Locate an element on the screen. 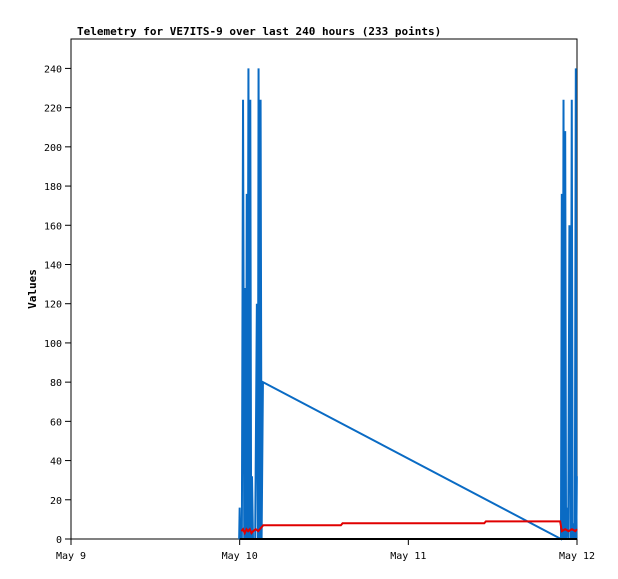 The width and height of the screenshot is (618, 579). y-tick-label: 200 is located at coordinates (53, 148).